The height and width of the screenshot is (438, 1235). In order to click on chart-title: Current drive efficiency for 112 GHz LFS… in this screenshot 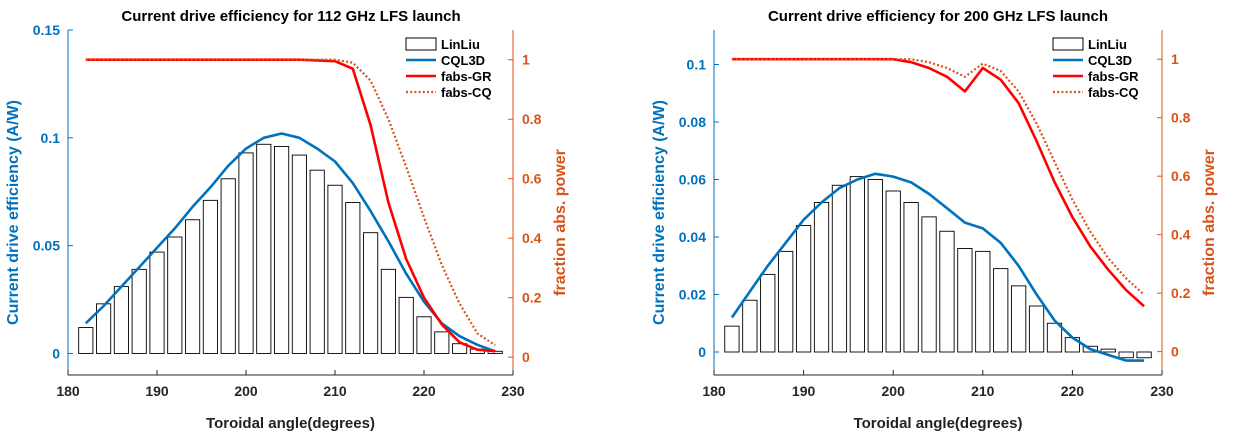, I will do `click(290, 16)`.